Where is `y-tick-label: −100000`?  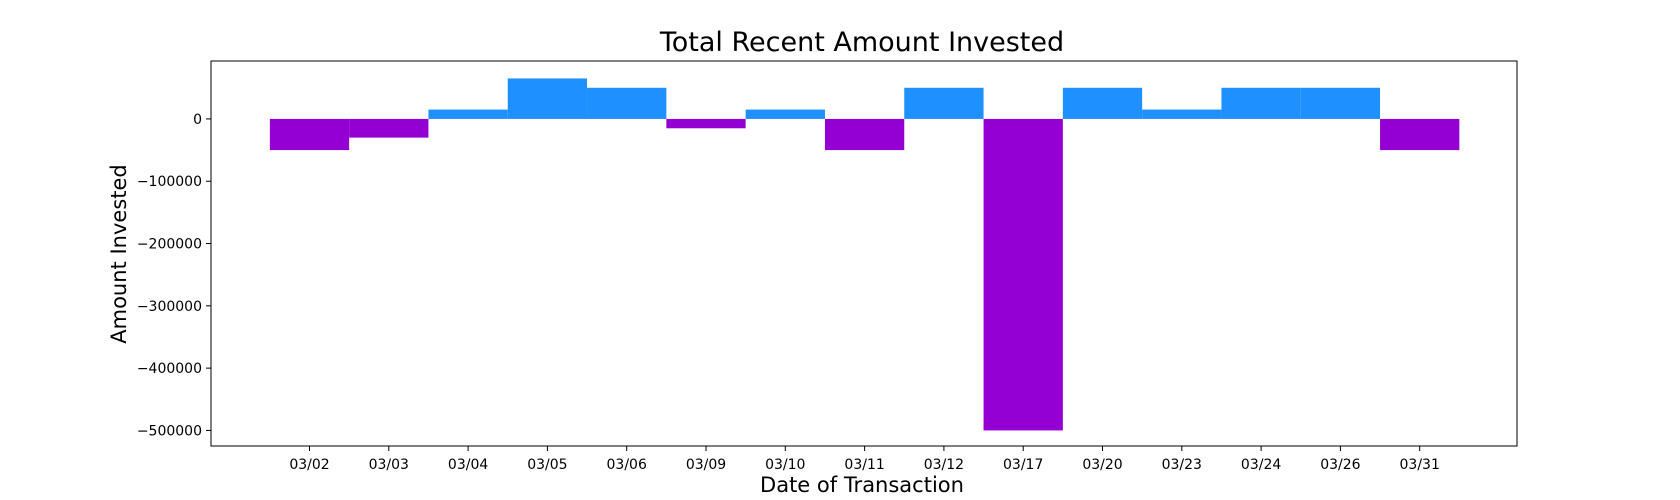 y-tick-label: −100000 is located at coordinates (169, 182).